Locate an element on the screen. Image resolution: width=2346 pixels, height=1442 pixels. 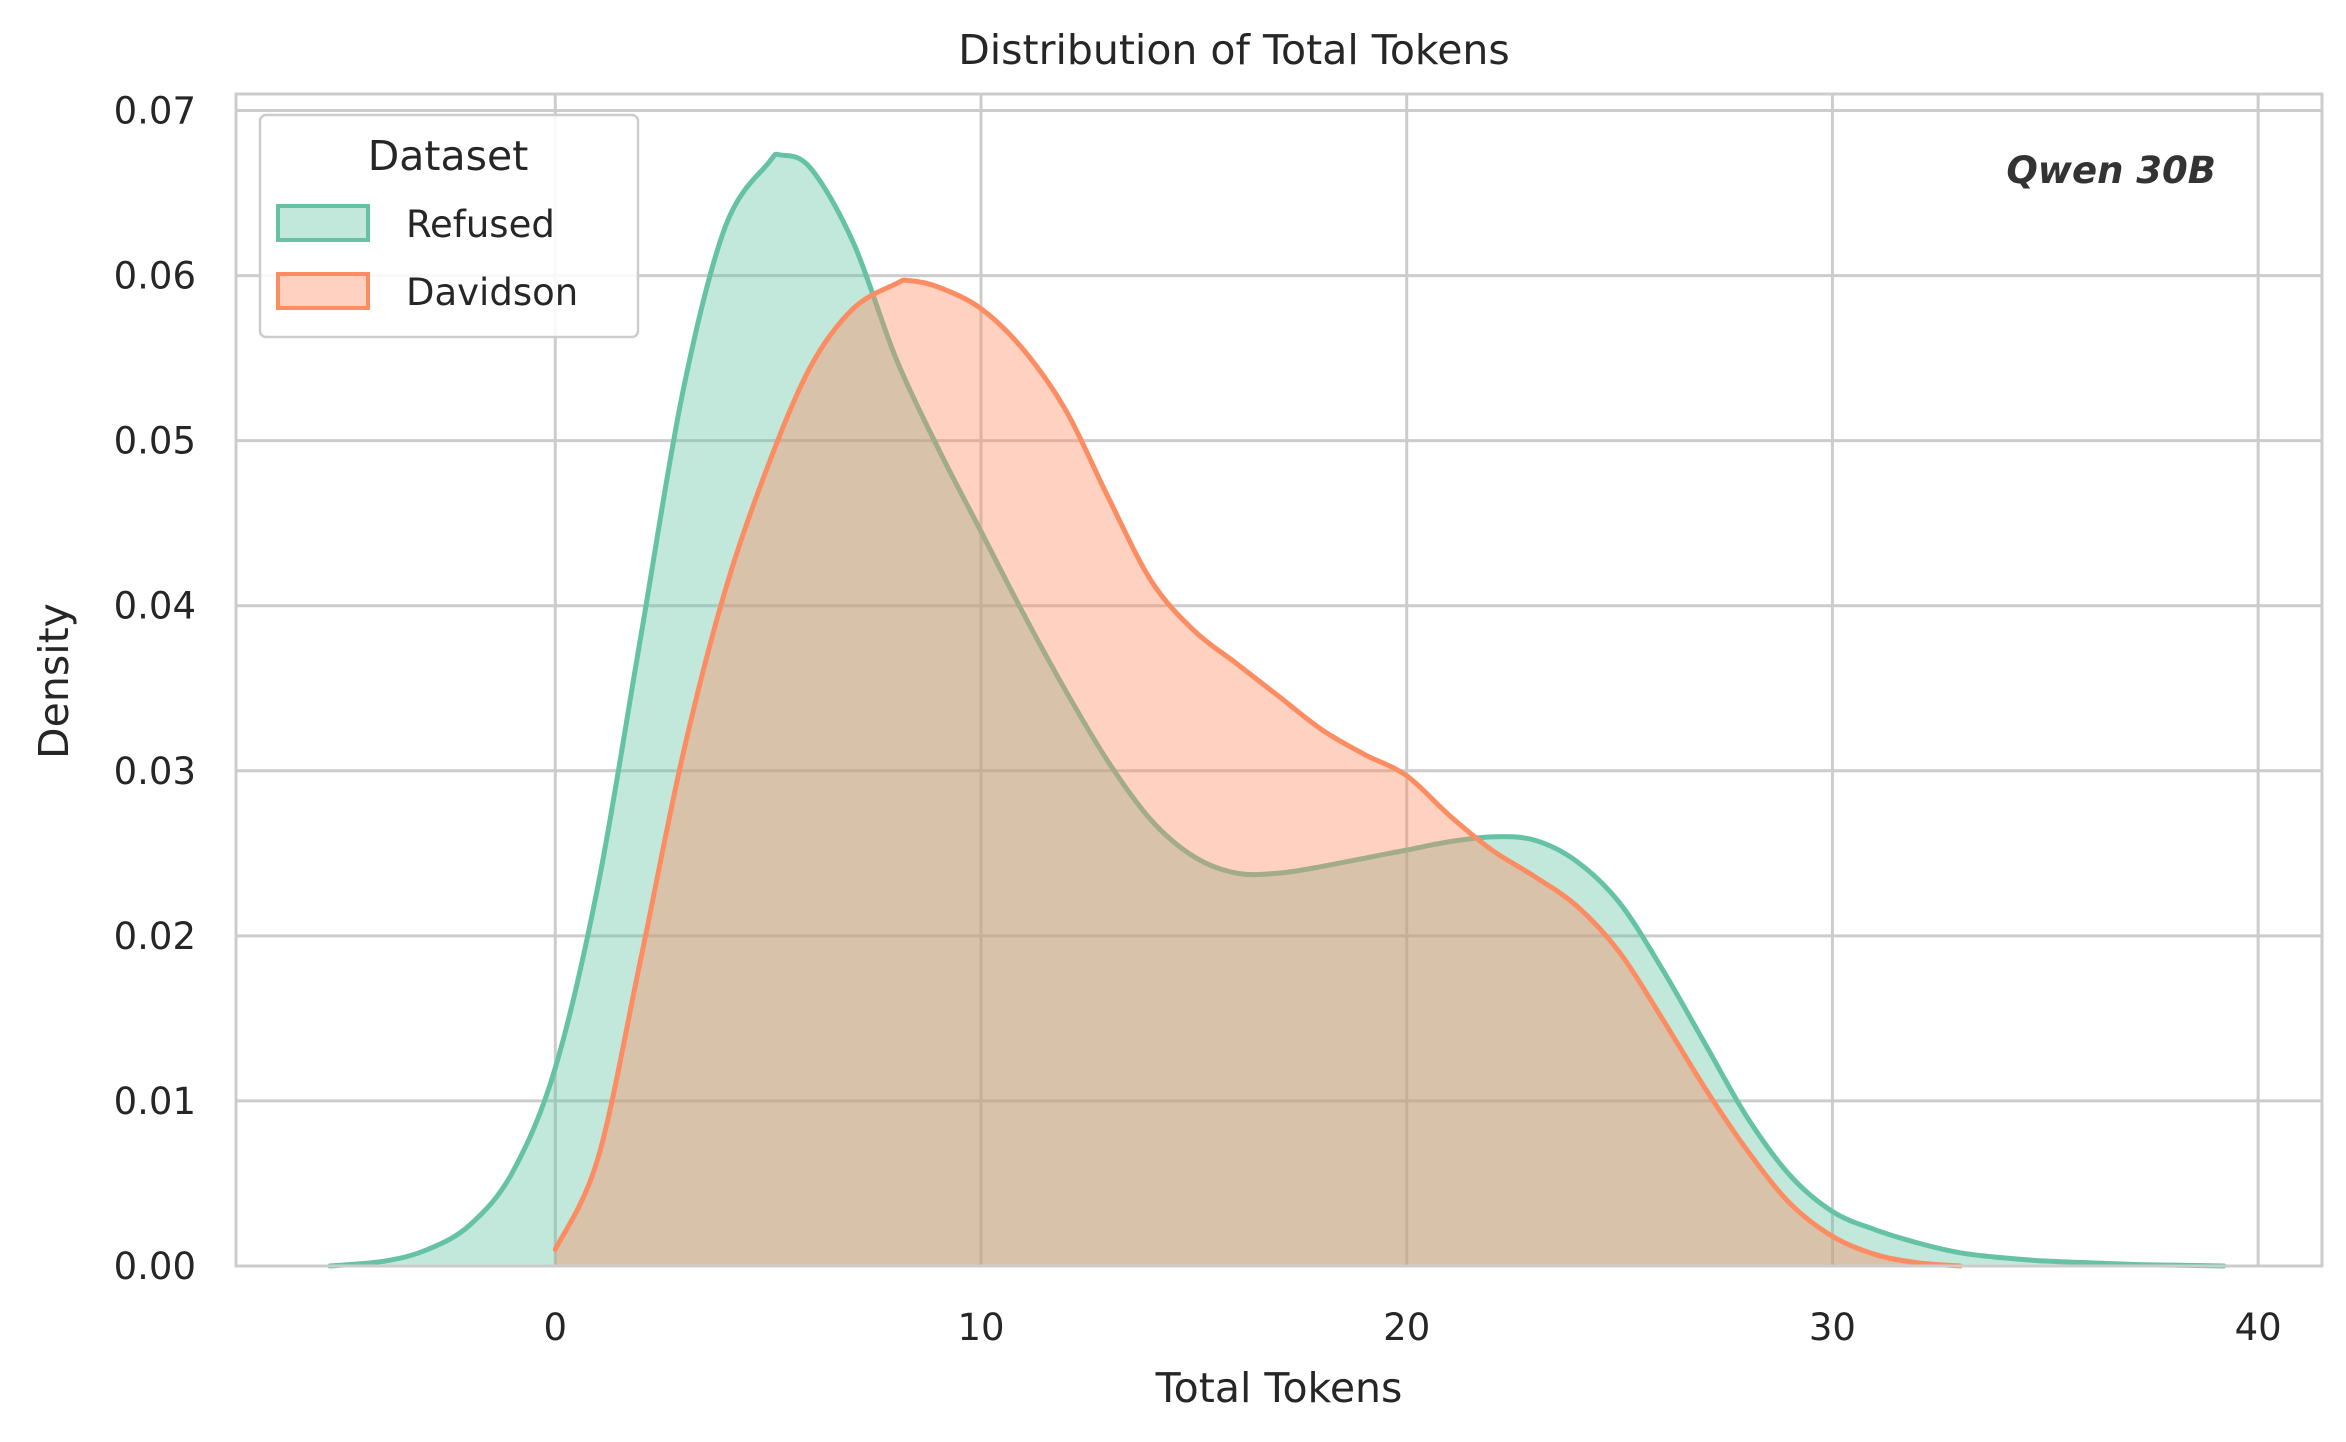
x-tick-label: 20 is located at coordinates (1406, 1327).